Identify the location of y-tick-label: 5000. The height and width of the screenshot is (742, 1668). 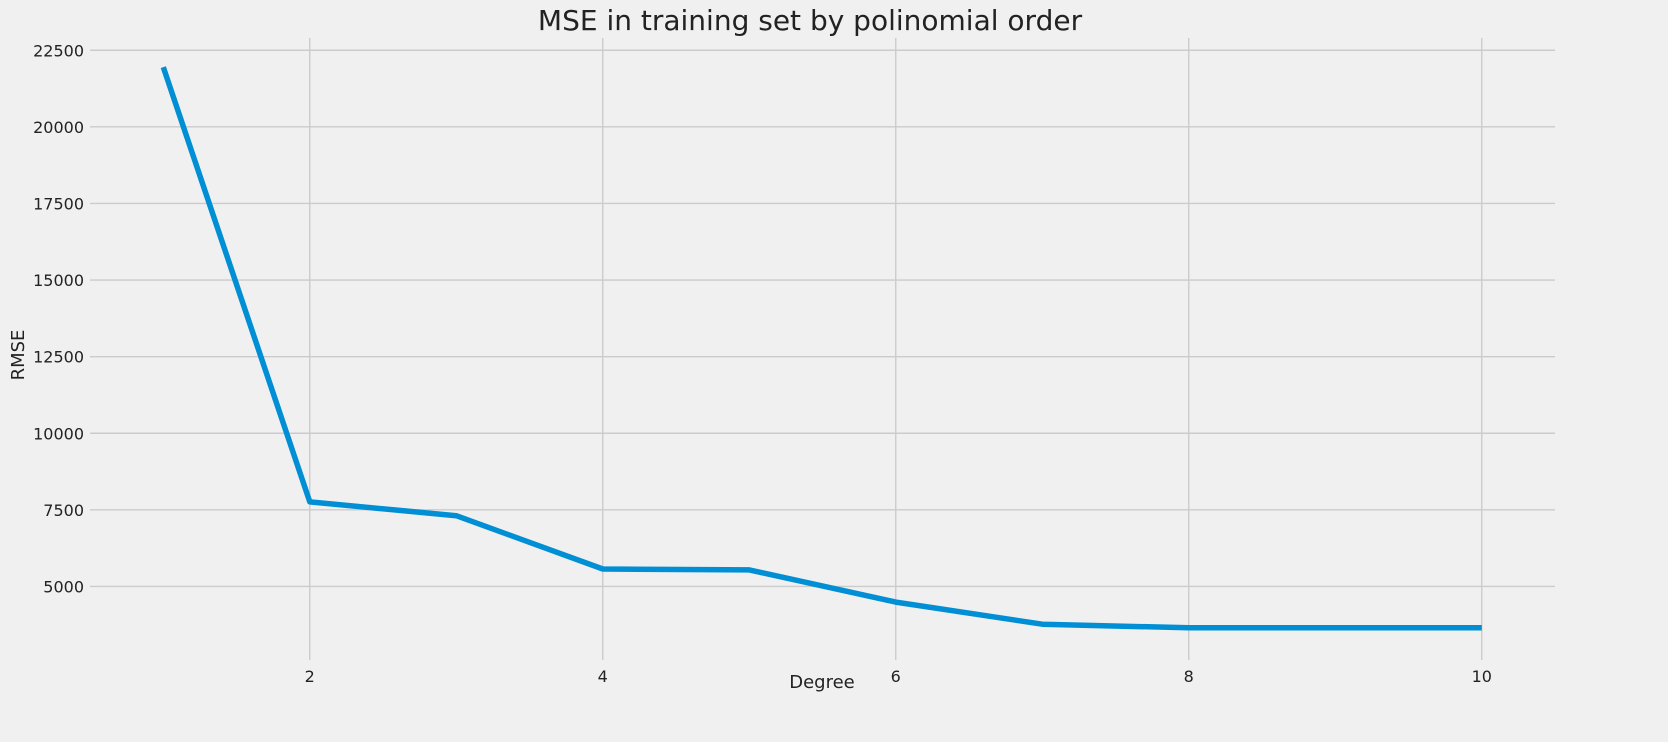
(63, 586).